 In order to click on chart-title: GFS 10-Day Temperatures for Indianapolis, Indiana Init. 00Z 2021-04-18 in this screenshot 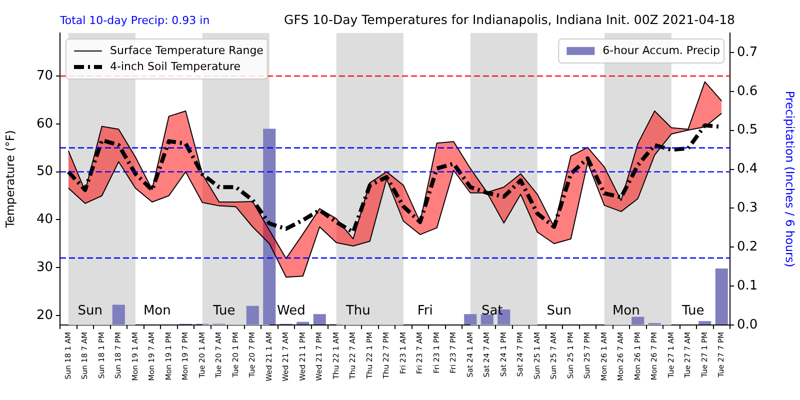, I will do `click(509, 19)`.